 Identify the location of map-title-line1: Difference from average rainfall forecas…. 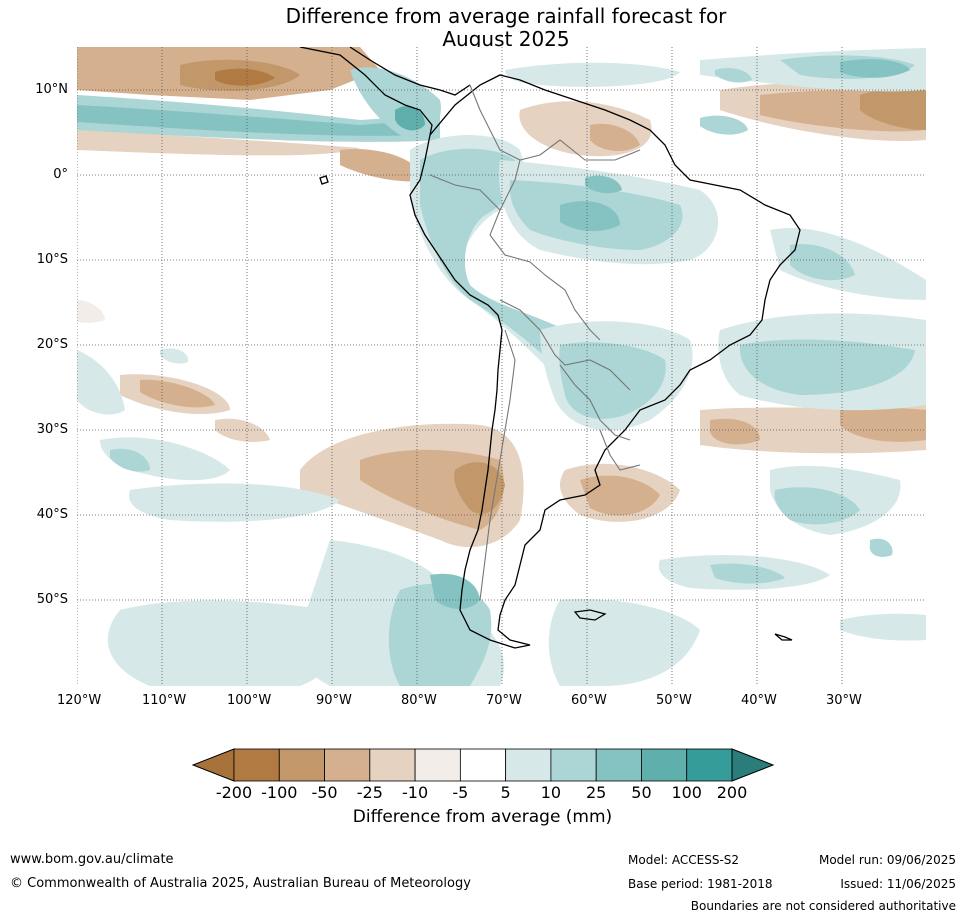
(506, 16).